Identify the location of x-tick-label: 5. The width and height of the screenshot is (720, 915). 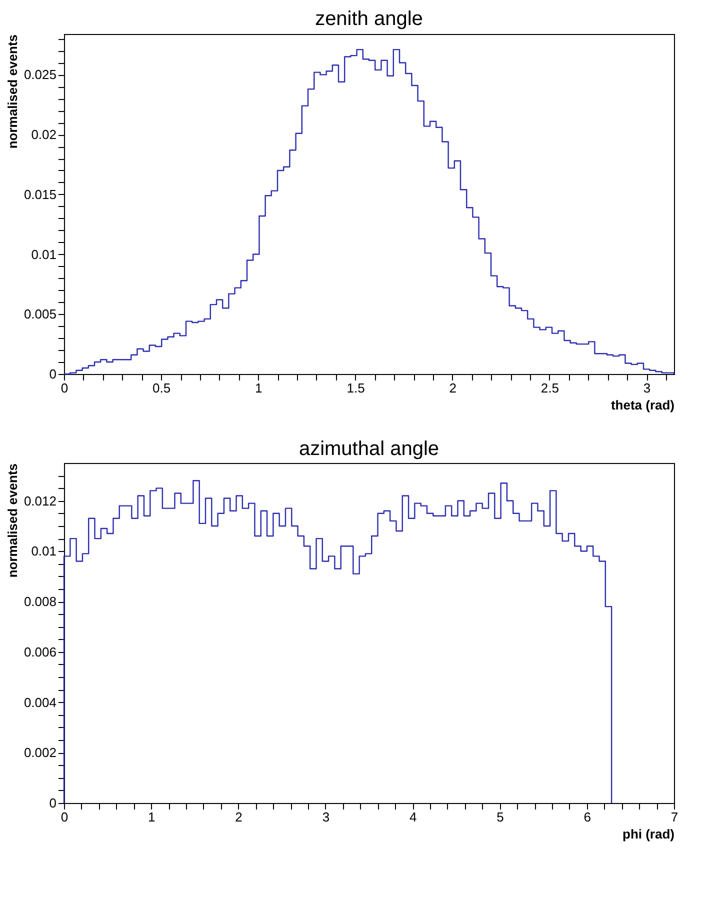
(500, 817).